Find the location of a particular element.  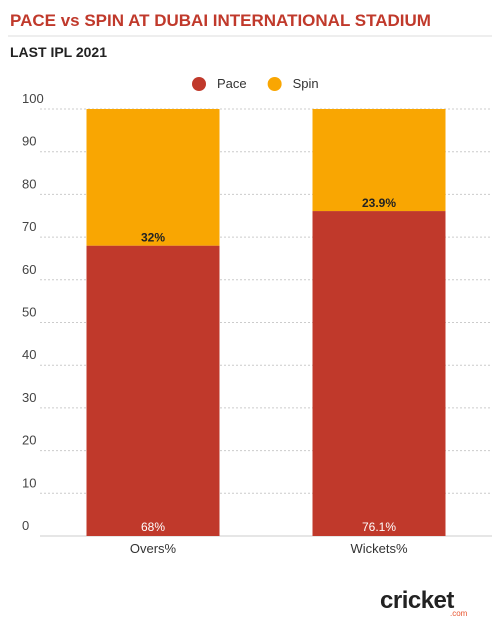

legend-label: Spin is located at coordinates (306, 83).